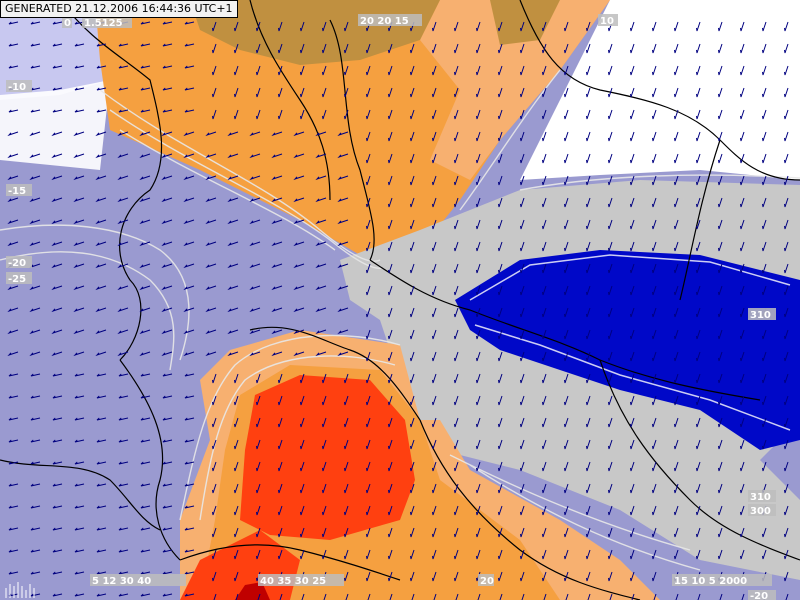 This screenshot has width=800, height=600. I want to click on scale-glyph, so click(20, 590).